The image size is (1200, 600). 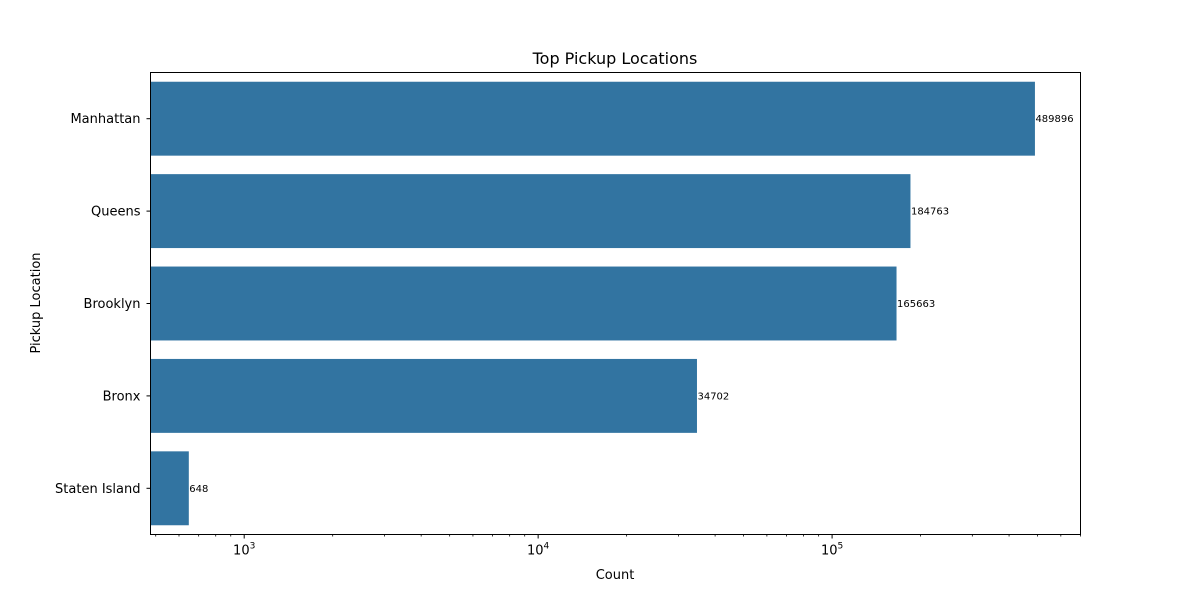 I want to click on y-tick-label: Staten Island, so click(x=97, y=489).